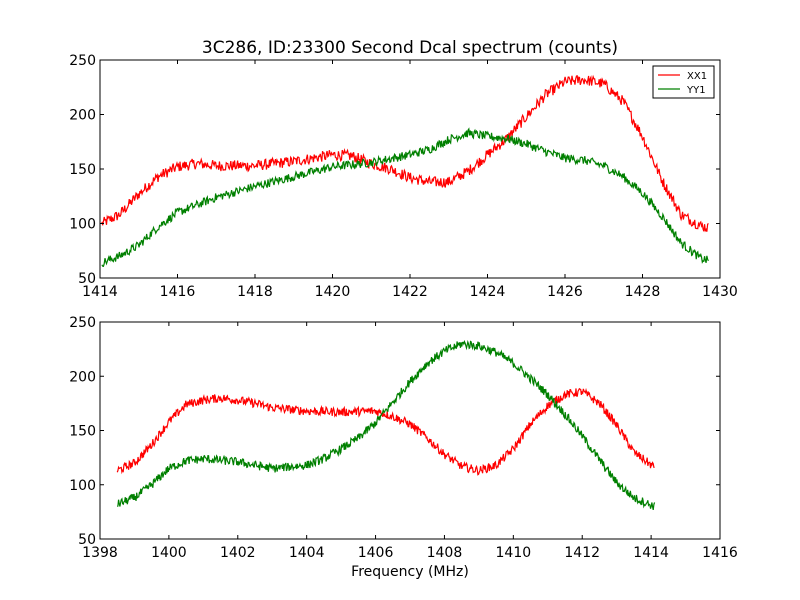  I want to click on legend-label-xx1: XX1, so click(697, 76).